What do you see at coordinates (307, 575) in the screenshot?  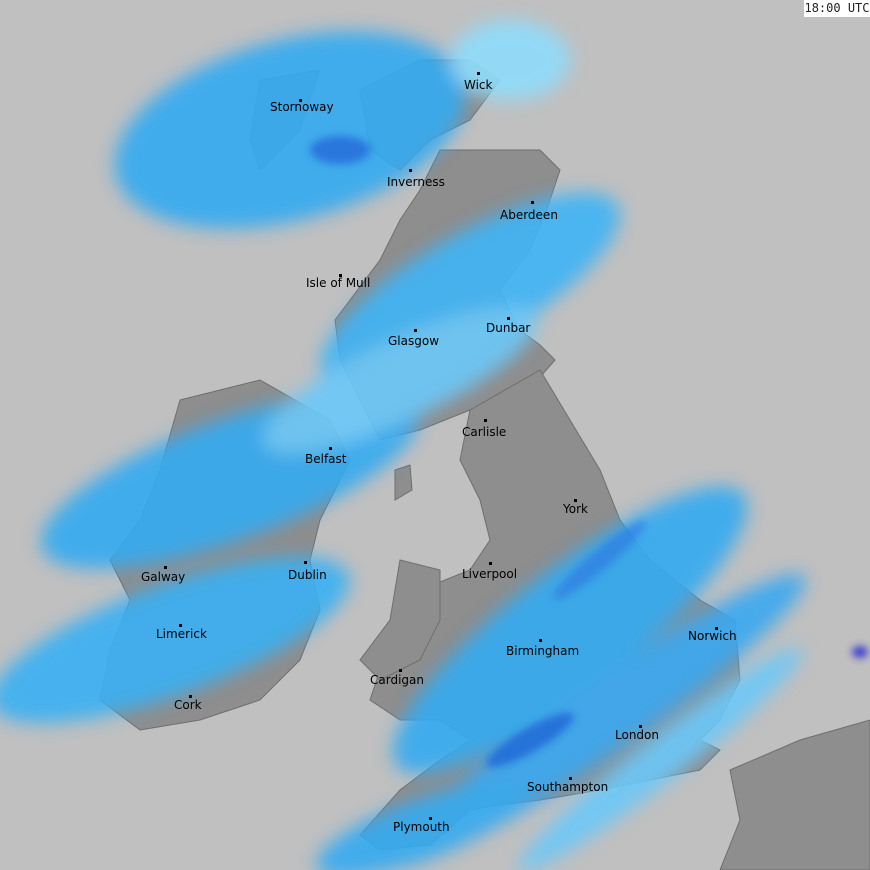 I see `city-label: Dublin` at bounding box center [307, 575].